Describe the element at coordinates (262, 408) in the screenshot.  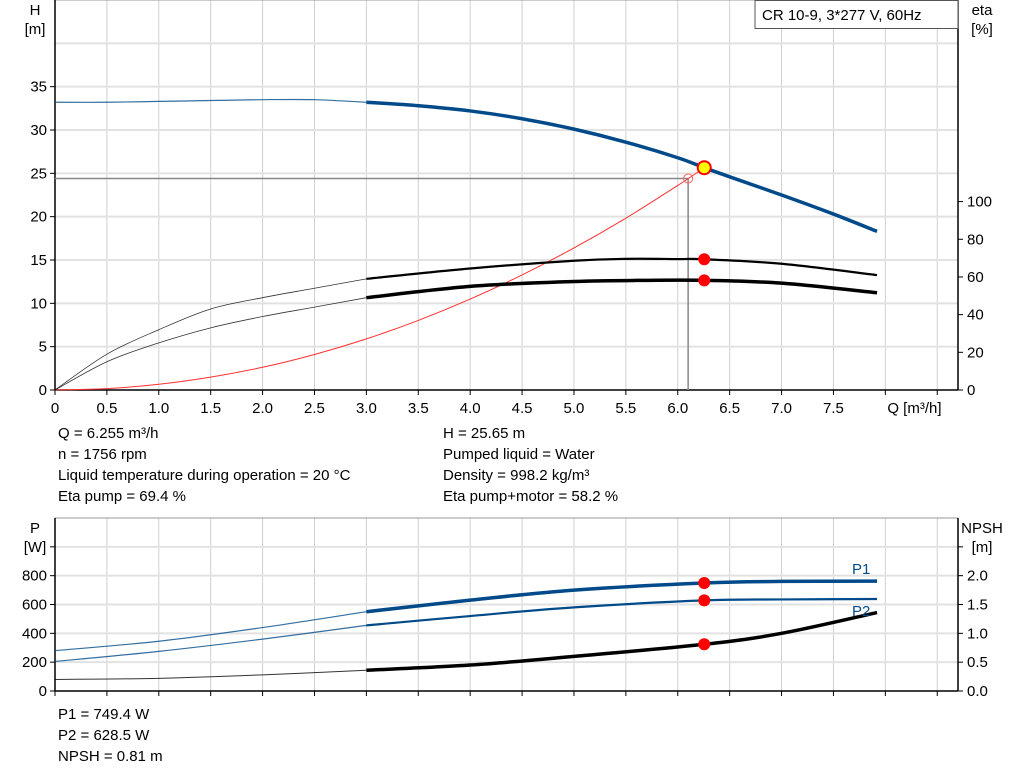
I see `x-tick-label: 2.0` at that location.